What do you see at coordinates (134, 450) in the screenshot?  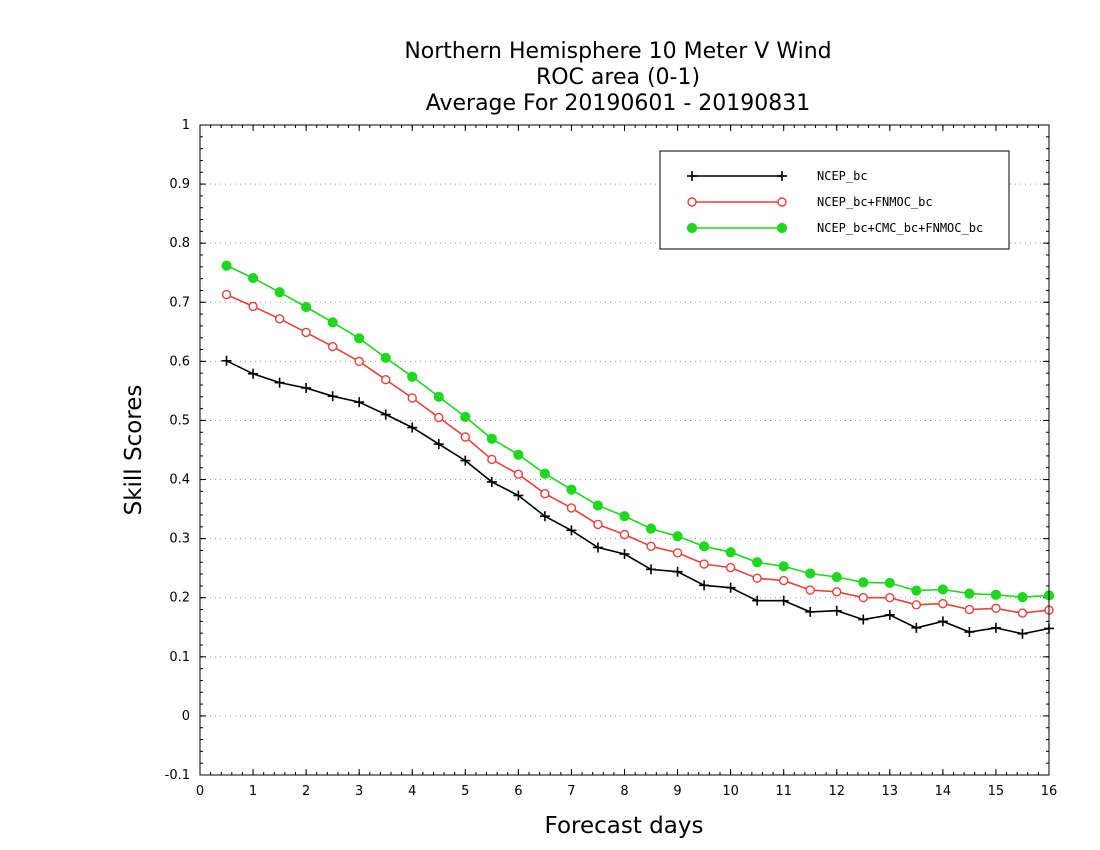 I see `y-axis-title: Skill Scores` at bounding box center [134, 450].